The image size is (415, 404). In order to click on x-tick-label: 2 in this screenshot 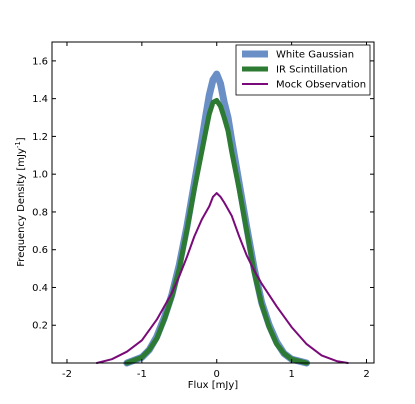, I will do `click(366, 374)`.